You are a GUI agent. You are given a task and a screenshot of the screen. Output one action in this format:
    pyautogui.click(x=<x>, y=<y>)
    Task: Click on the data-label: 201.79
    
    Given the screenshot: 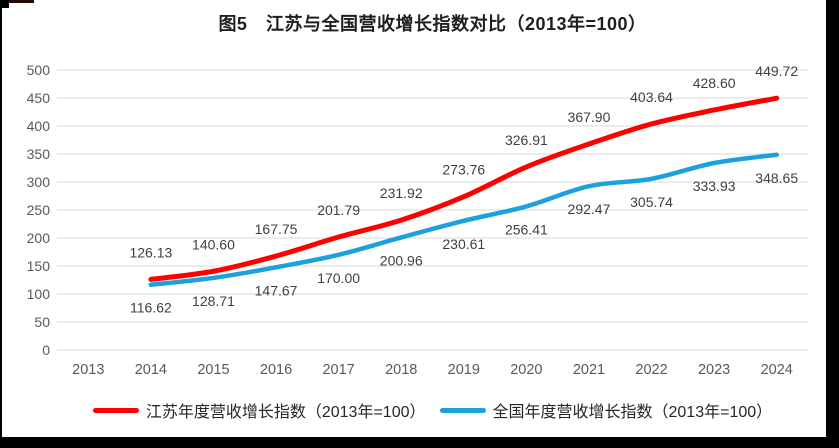 What is the action you would take?
    pyautogui.click(x=338, y=210)
    